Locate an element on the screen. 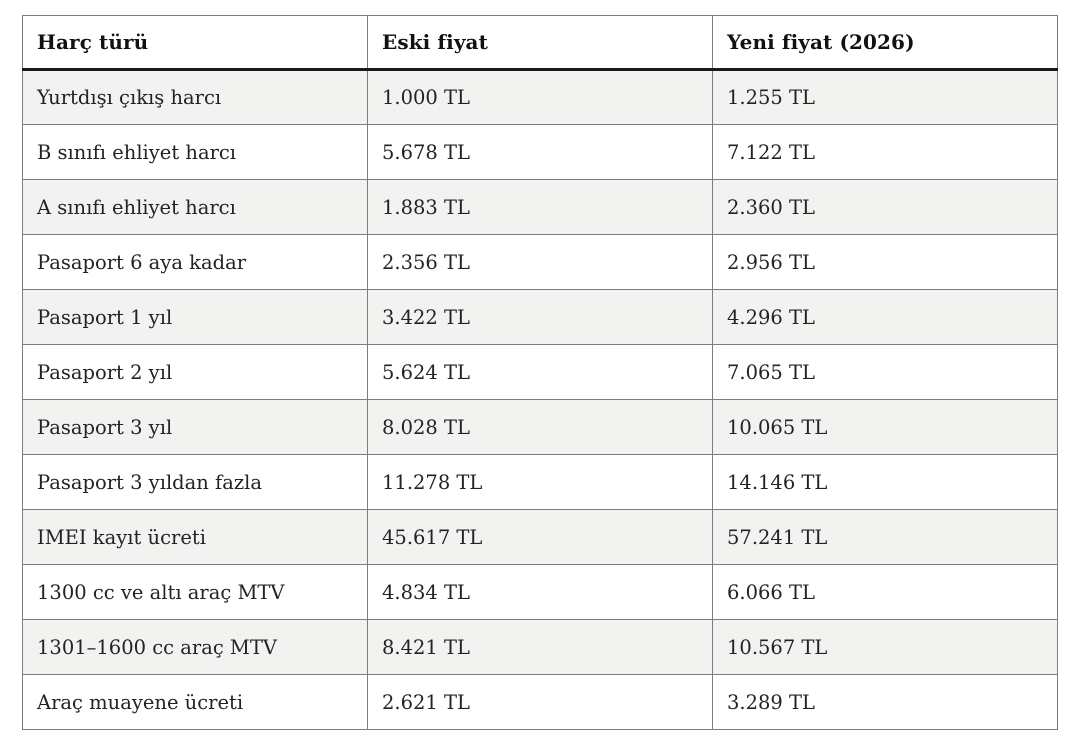  table-row: Pasaport 2 yıl 5.624 TL 7.065 TL is located at coordinates (540, 372).